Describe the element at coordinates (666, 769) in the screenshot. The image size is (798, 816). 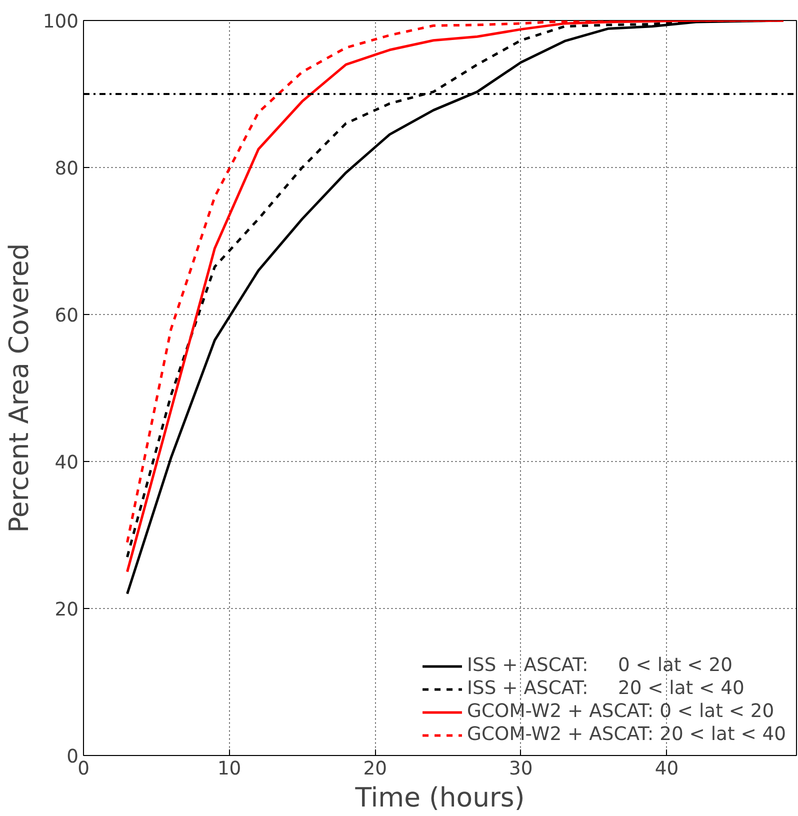
I see `x-tick-label: 40` at that location.